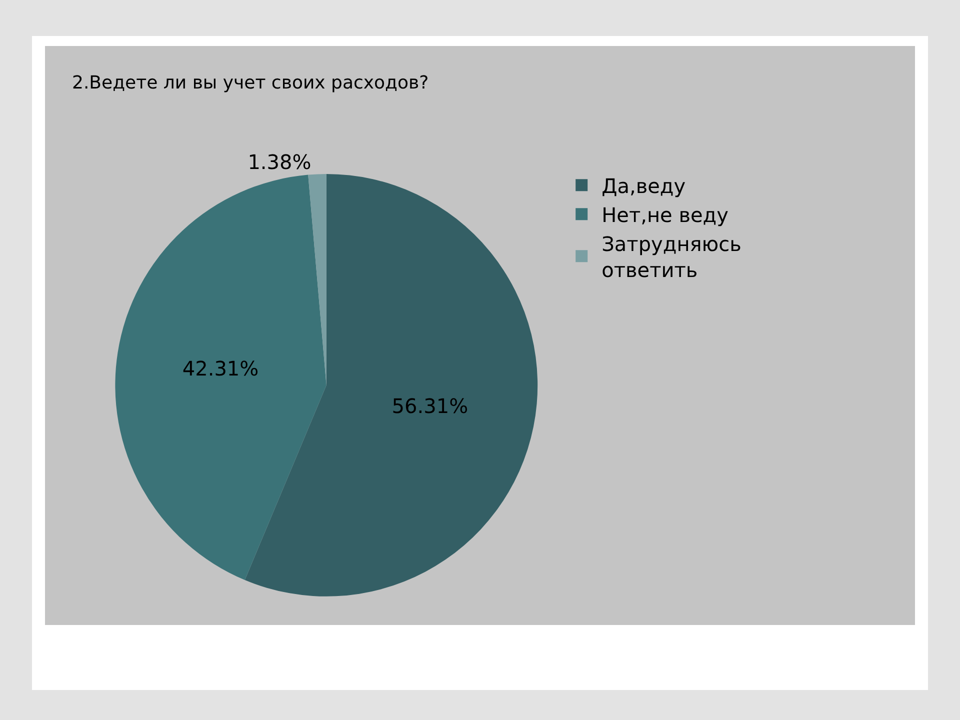  What do you see at coordinates (220, 368) in the screenshot?
I see `data-label: 42.31%` at bounding box center [220, 368].